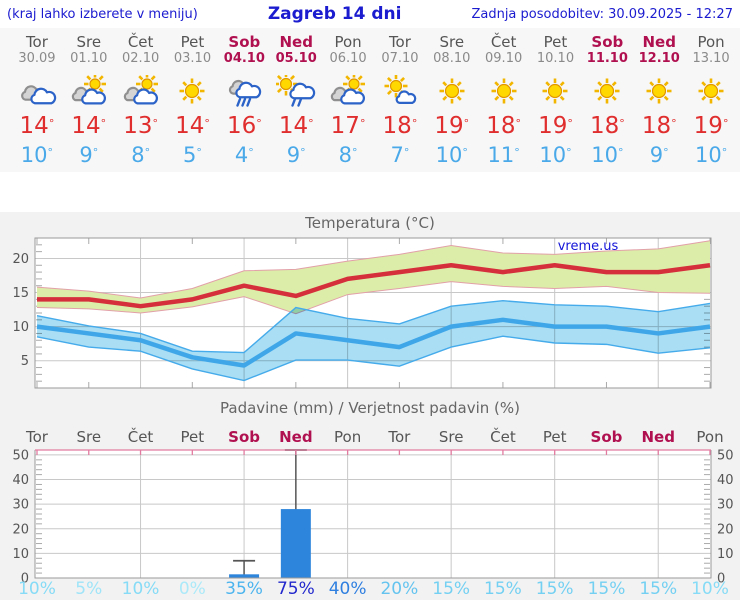 The width and height of the screenshot is (740, 600). I want to click on day-date: 04.10, so click(244, 58).